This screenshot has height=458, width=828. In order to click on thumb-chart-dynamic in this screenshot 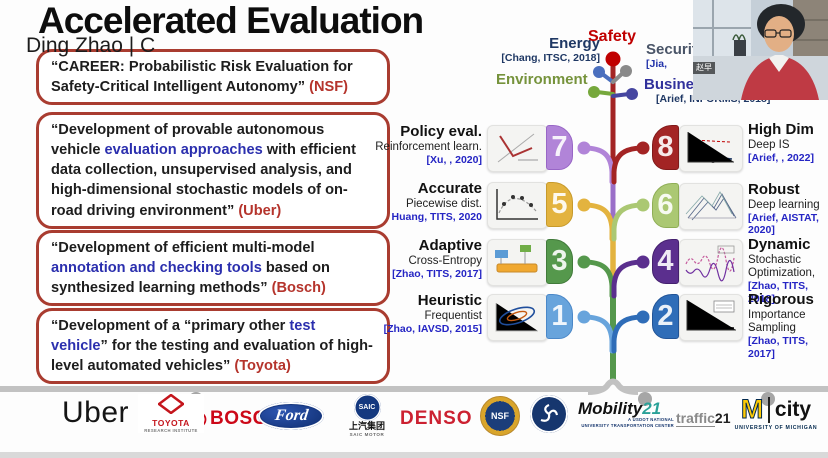, I will do `click(711, 262)`.